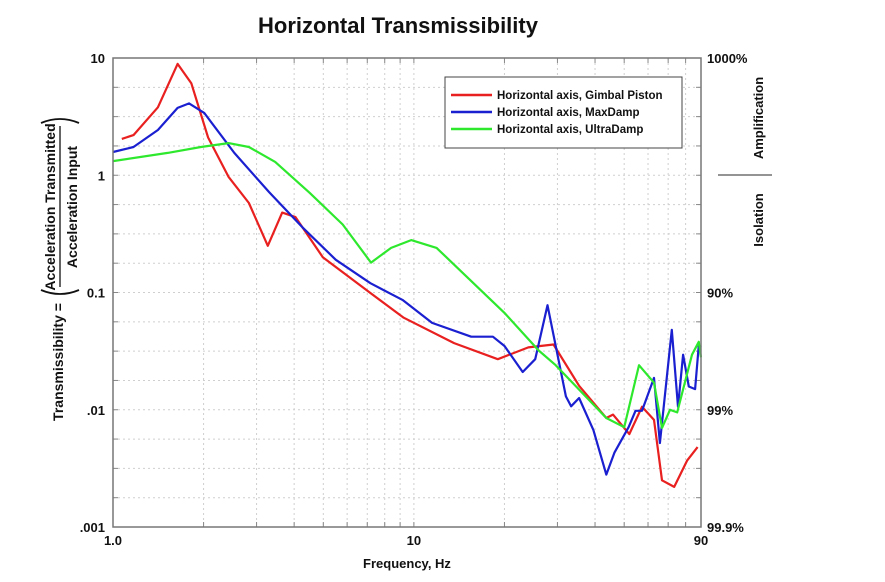  I want to click on right-tick-label: 1000%, so click(727, 58).